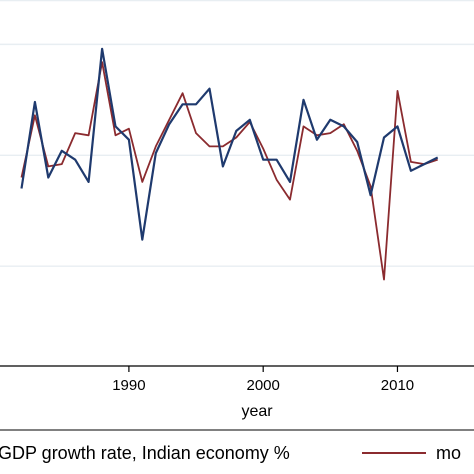  Describe the element at coordinates (145, 453) in the screenshot. I see `legend-label-gdp-growth: GDP growth rate, Indian economy %` at that location.